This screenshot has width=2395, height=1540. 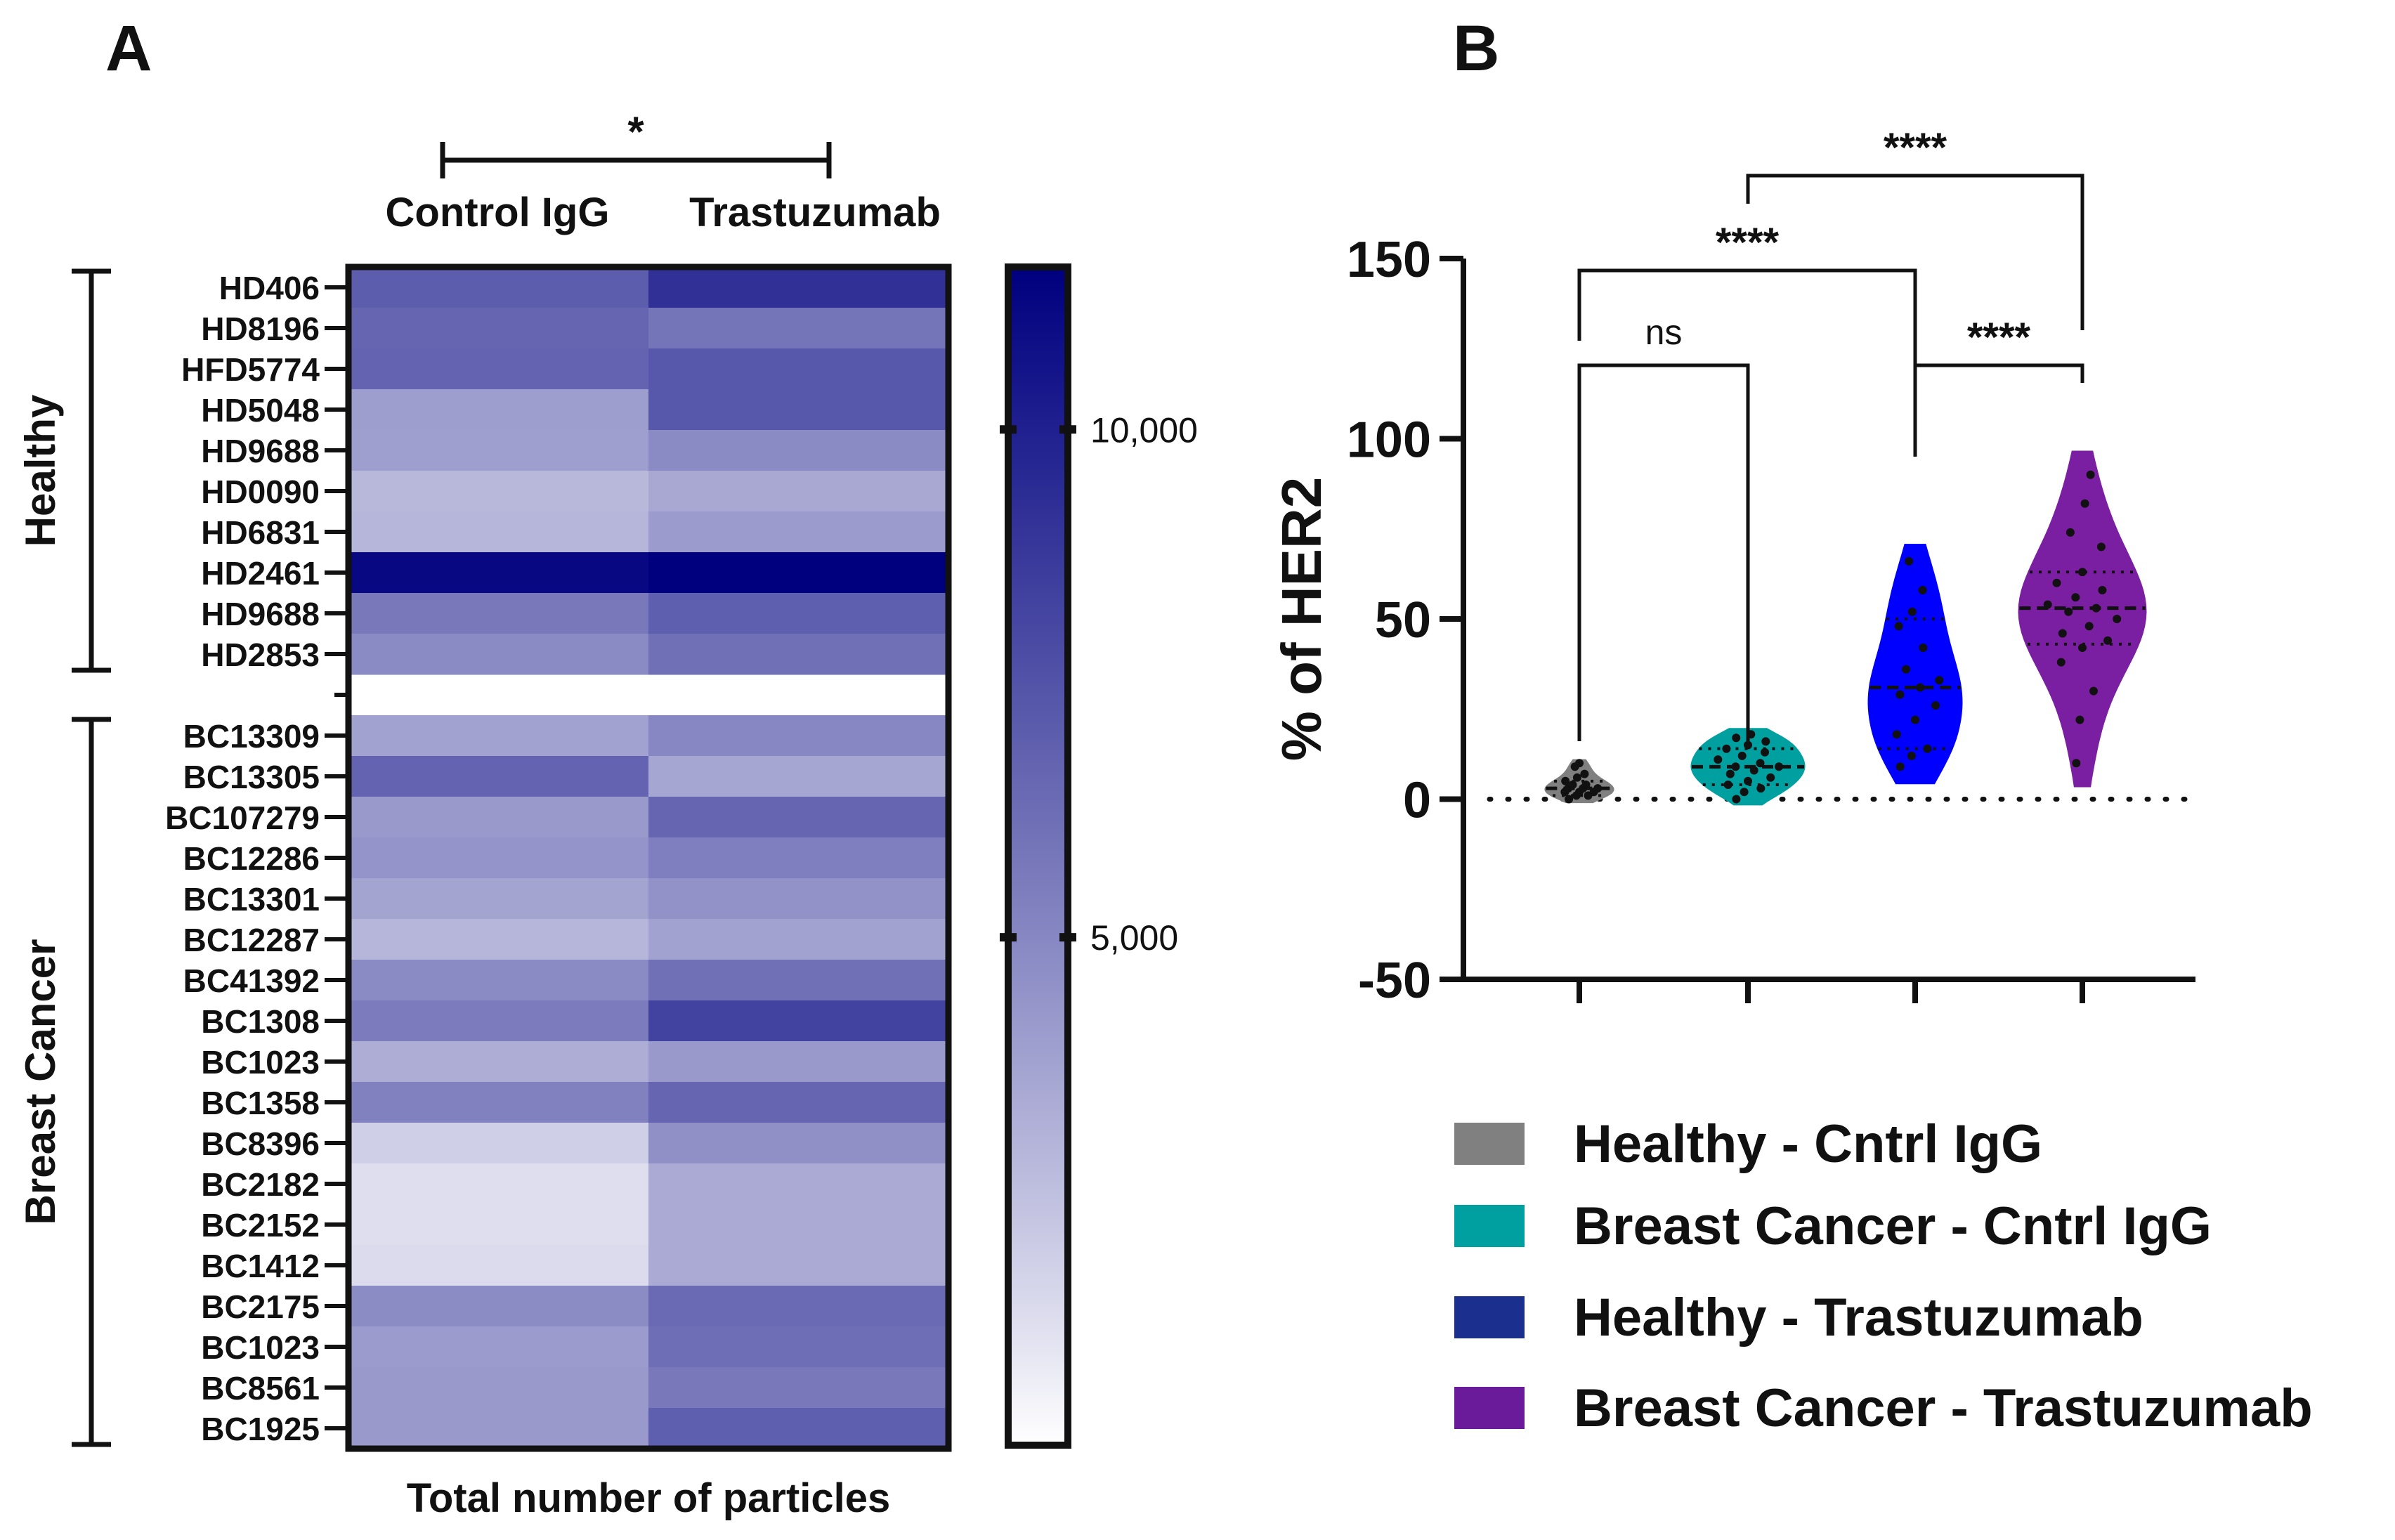 I want to click on y-axis-label: % of HER2, so click(x=1301, y=619).